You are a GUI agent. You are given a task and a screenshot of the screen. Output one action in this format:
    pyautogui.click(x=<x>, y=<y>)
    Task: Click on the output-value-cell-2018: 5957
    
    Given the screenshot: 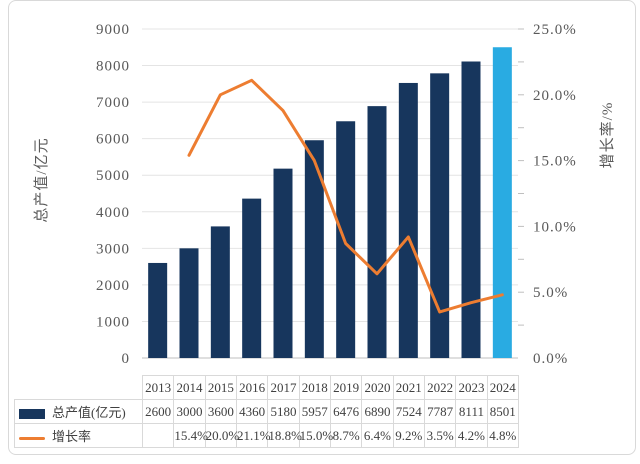 What is the action you would take?
    pyautogui.click(x=314, y=411)
    